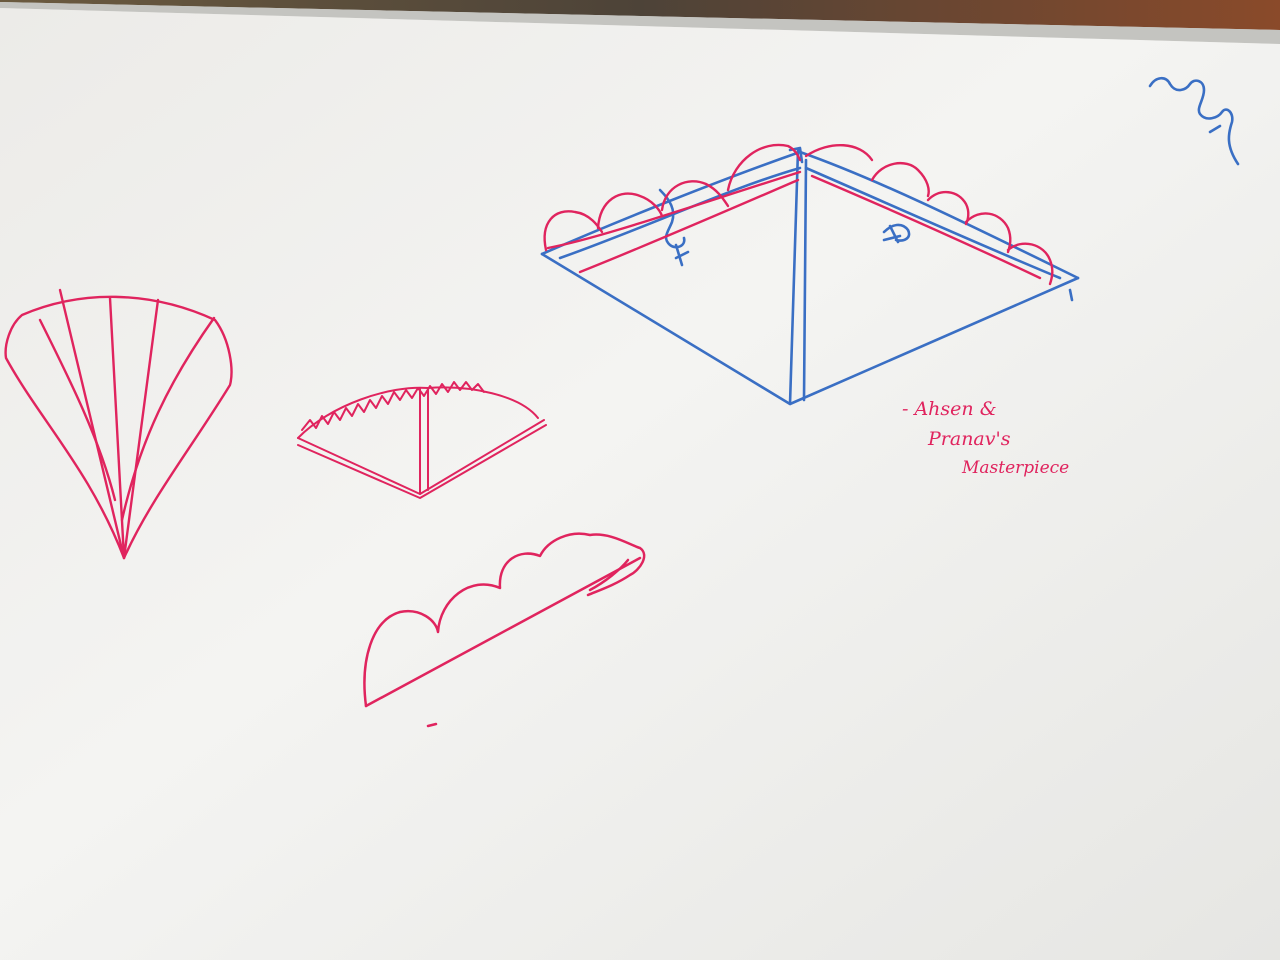  I want to click on wall-strip, so click(640, 15).